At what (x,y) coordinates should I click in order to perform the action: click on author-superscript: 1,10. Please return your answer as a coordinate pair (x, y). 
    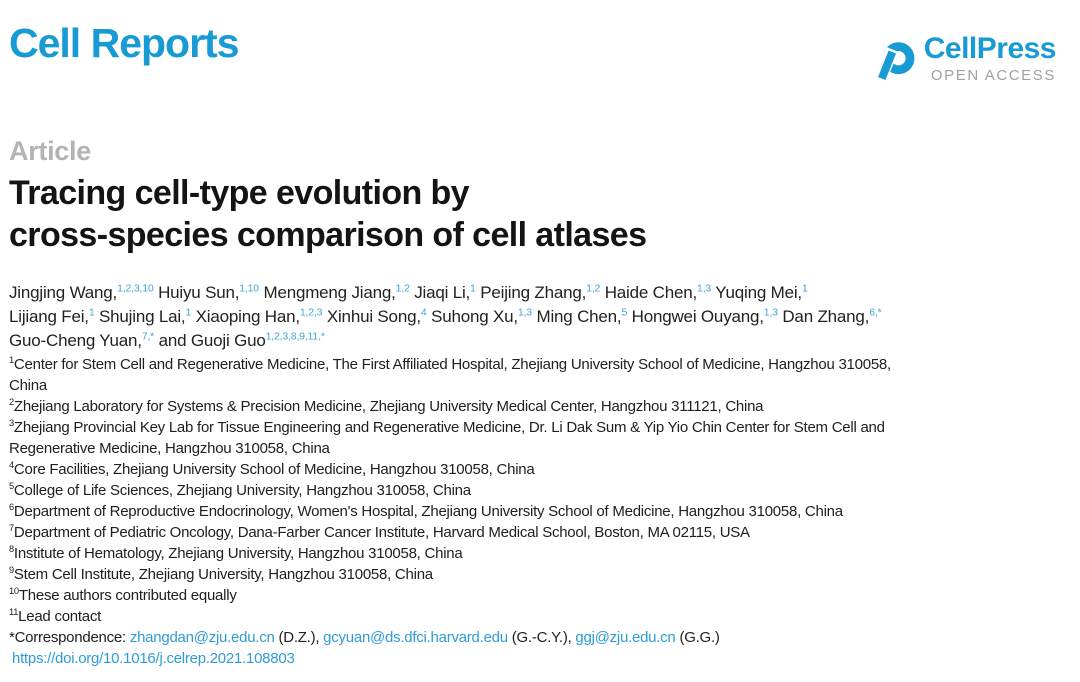
    Looking at the image, I should click on (249, 288).